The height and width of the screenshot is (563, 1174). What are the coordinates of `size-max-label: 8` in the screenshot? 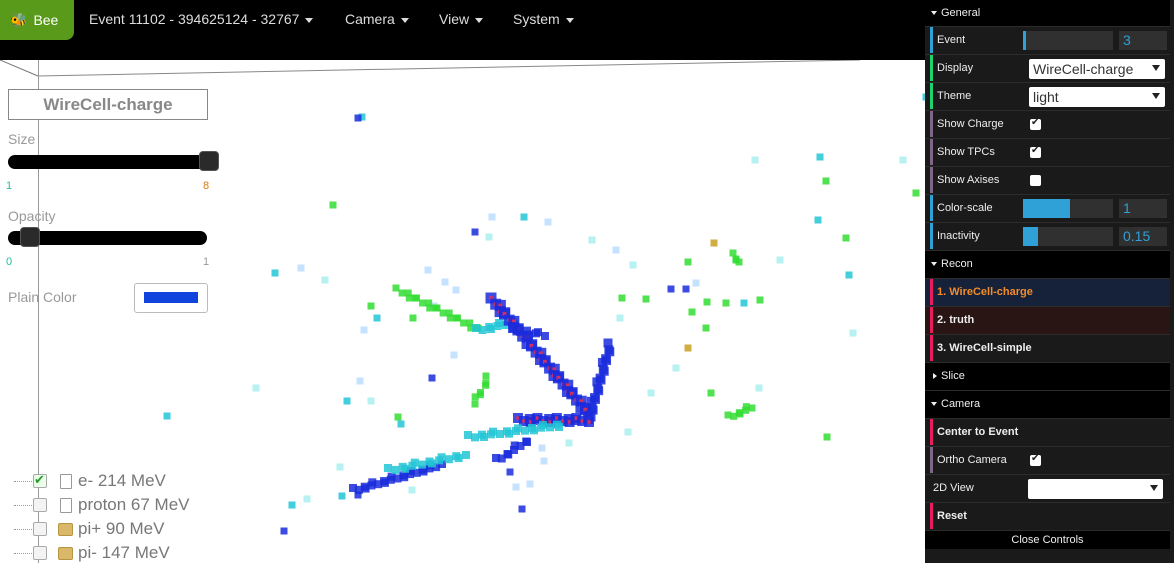 It's located at (206, 186).